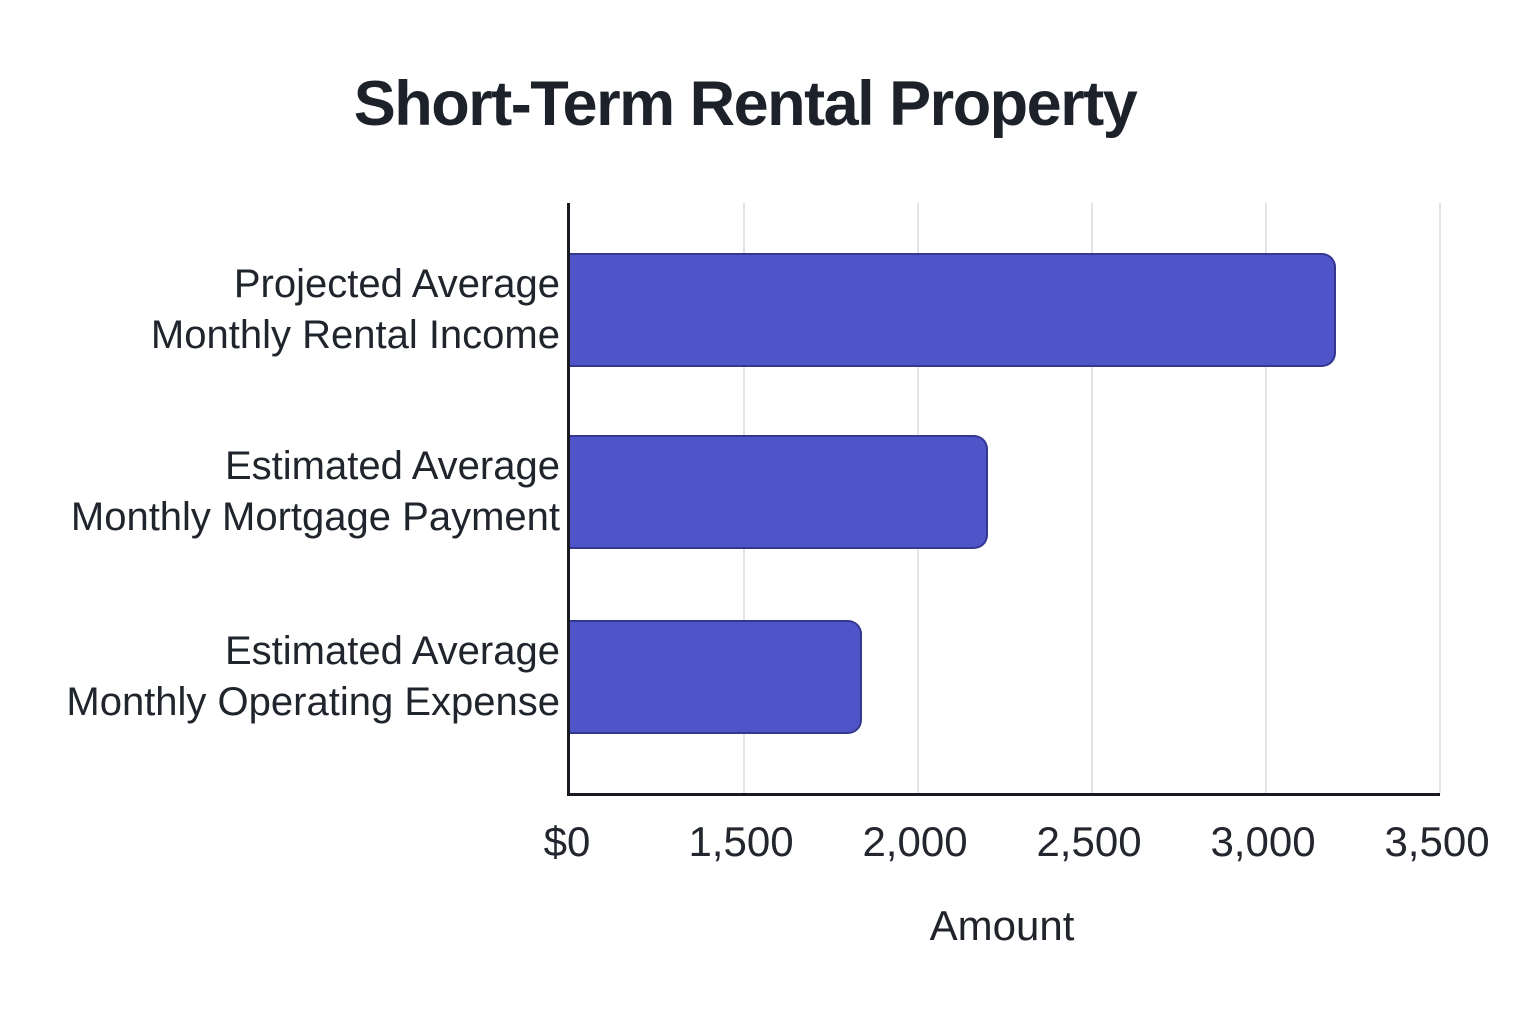 This screenshot has height=1024, width=1536. What do you see at coordinates (315, 517) in the screenshot?
I see `category-label-line: Monthly Mortgage Payment` at bounding box center [315, 517].